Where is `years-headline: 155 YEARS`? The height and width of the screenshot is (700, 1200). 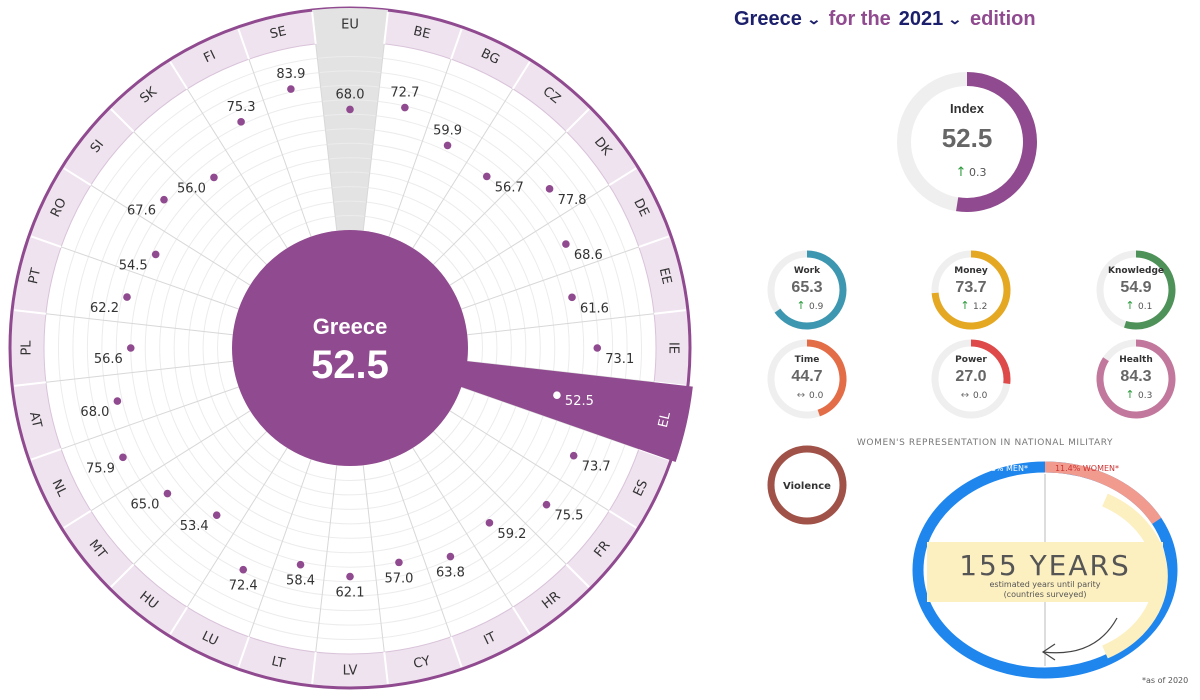 years-headline: 155 YEARS is located at coordinates (1045, 565).